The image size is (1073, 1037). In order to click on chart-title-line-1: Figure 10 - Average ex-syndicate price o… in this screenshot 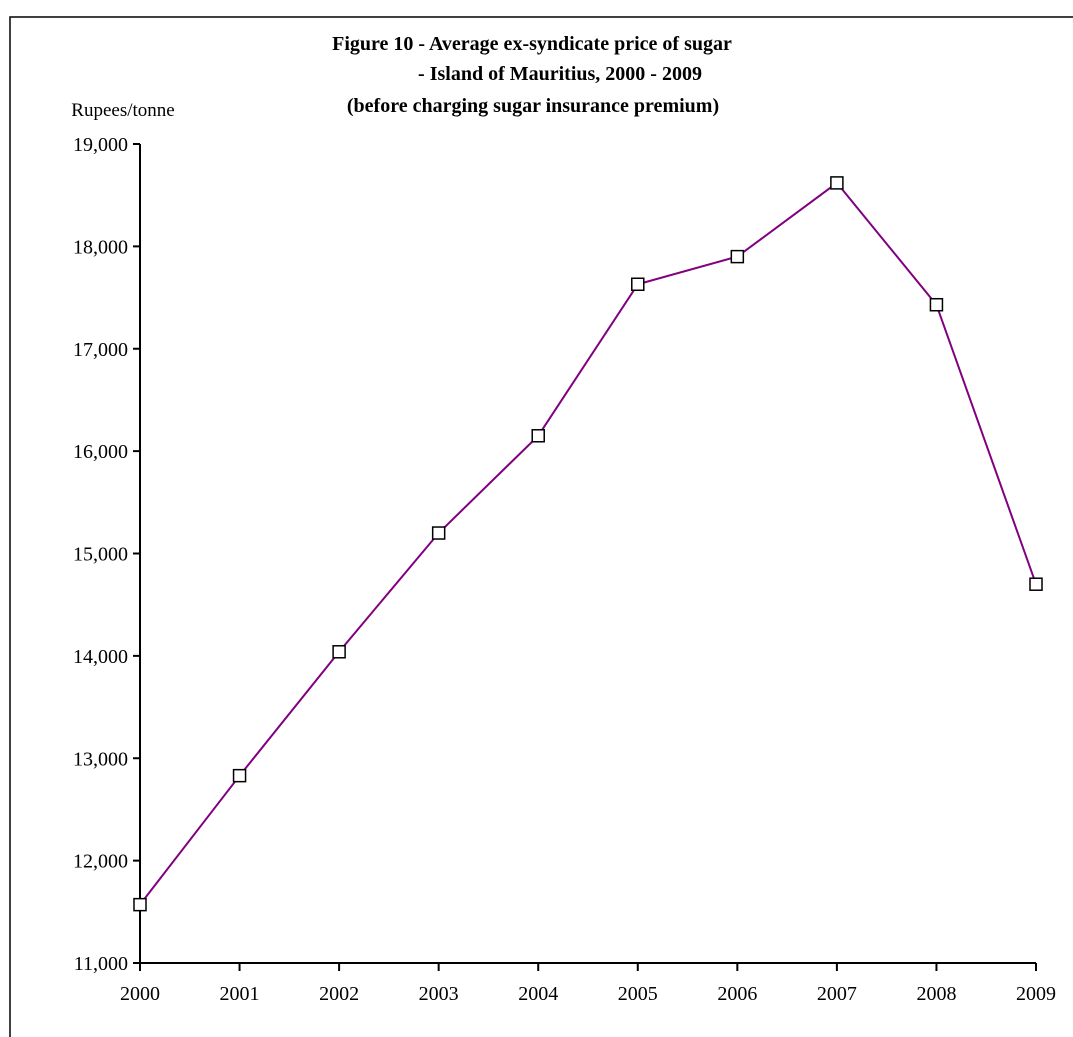, I will do `click(532, 44)`.